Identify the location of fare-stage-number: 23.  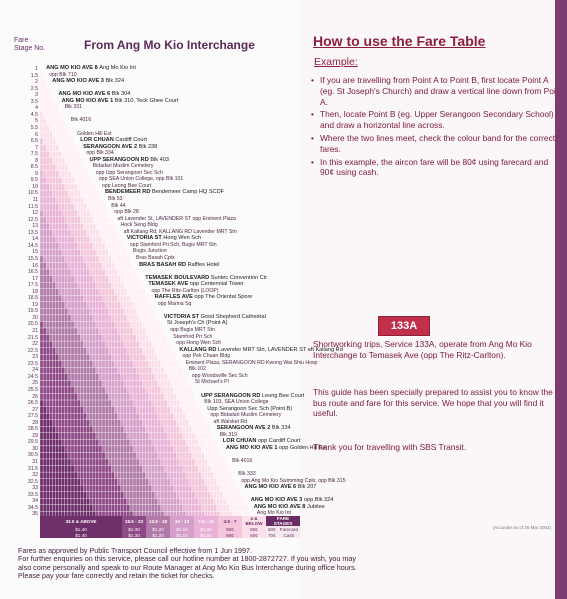
(35, 357).